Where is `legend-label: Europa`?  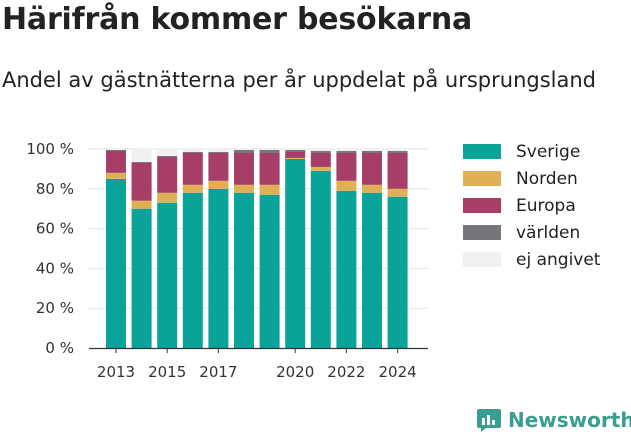
legend-label: Europa is located at coordinates (546, 205).